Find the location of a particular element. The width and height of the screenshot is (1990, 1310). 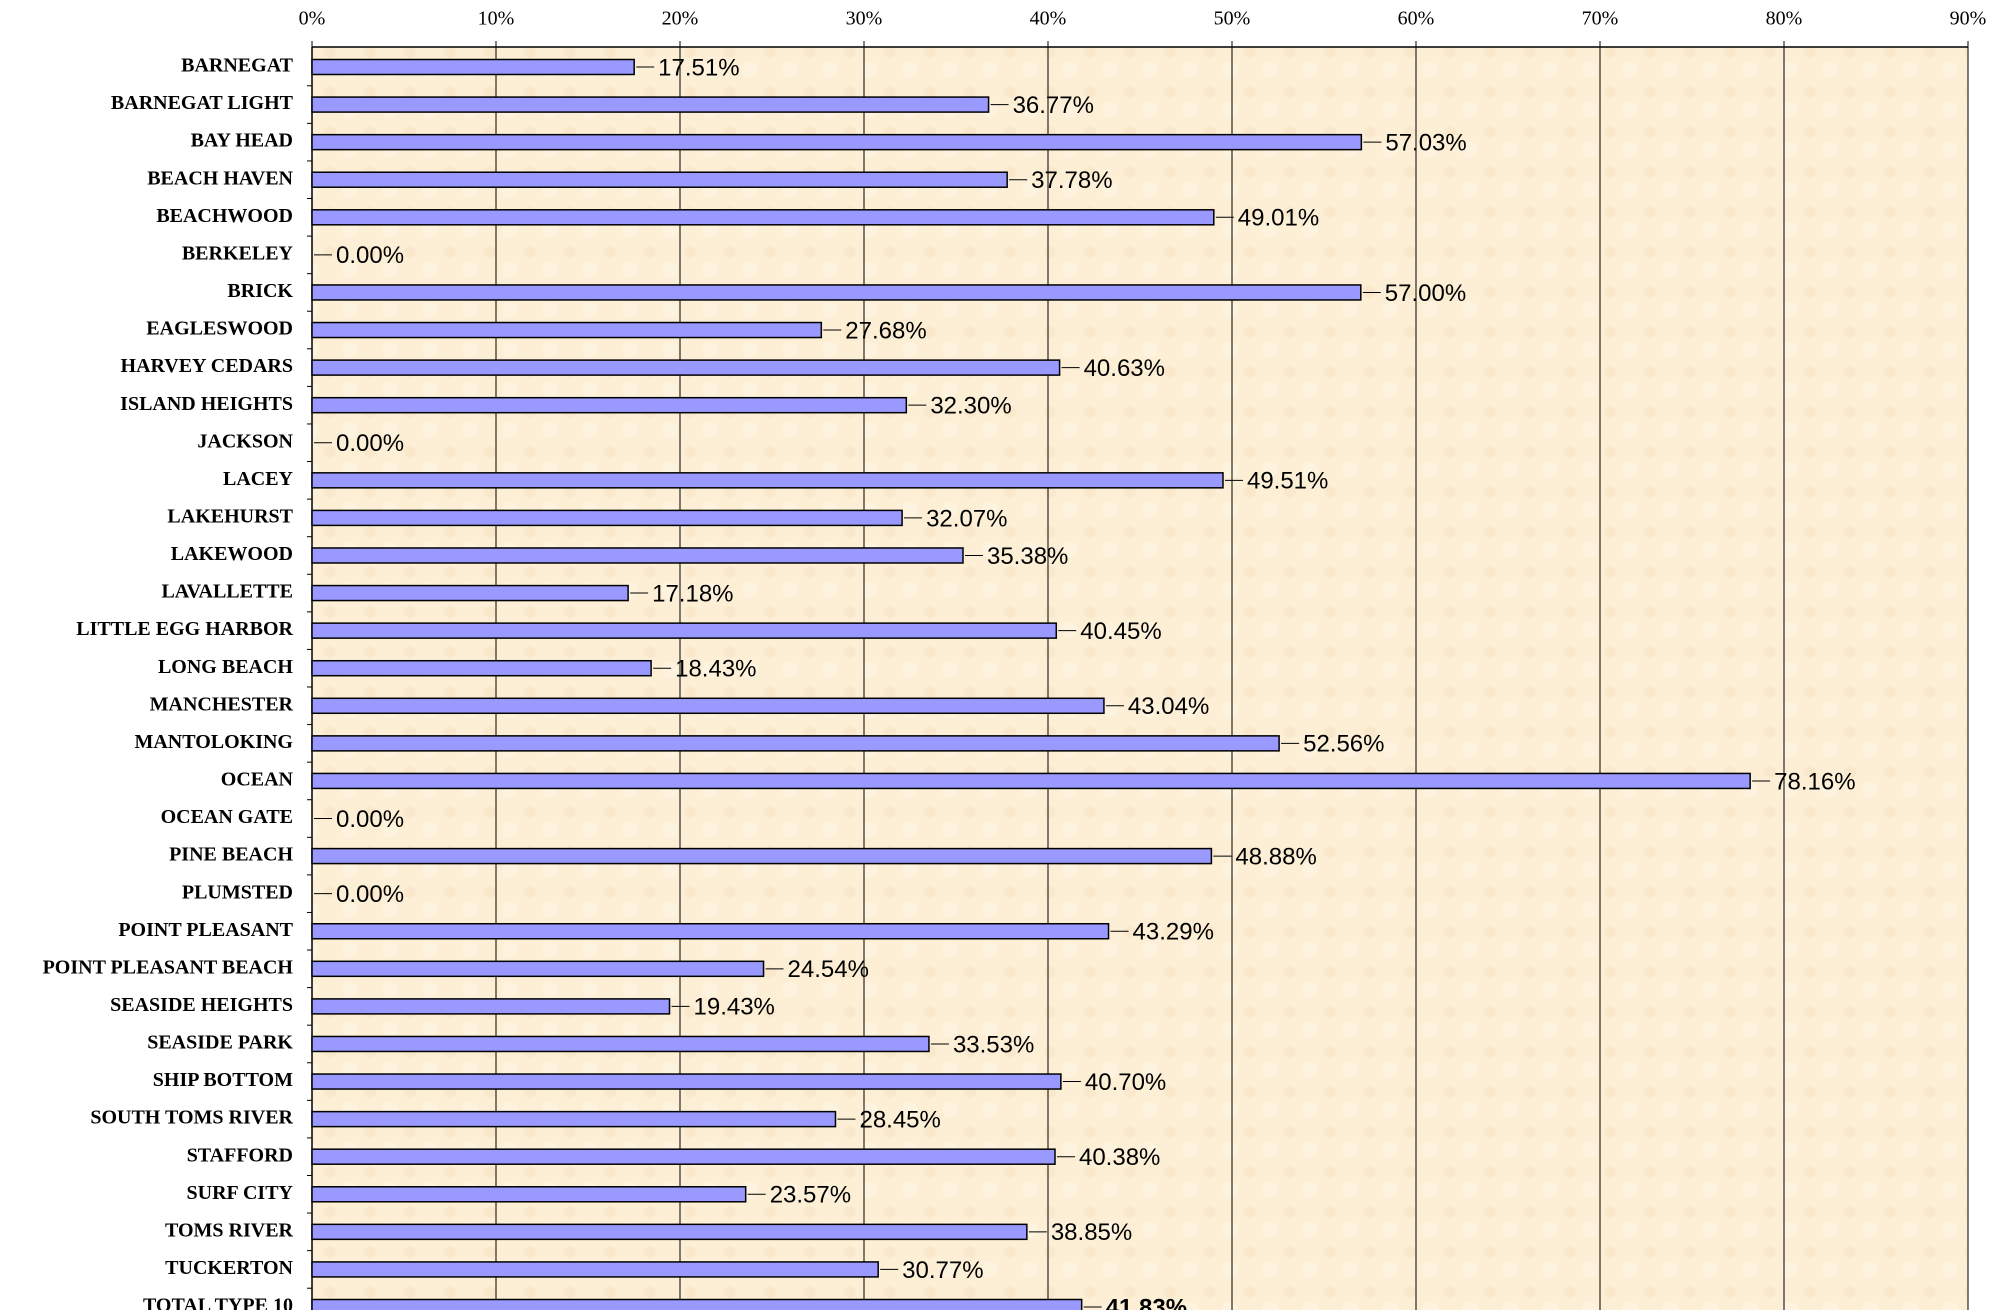

y-tick-label: ISLAND HEIGHTS is located at coordinates (206, 404).